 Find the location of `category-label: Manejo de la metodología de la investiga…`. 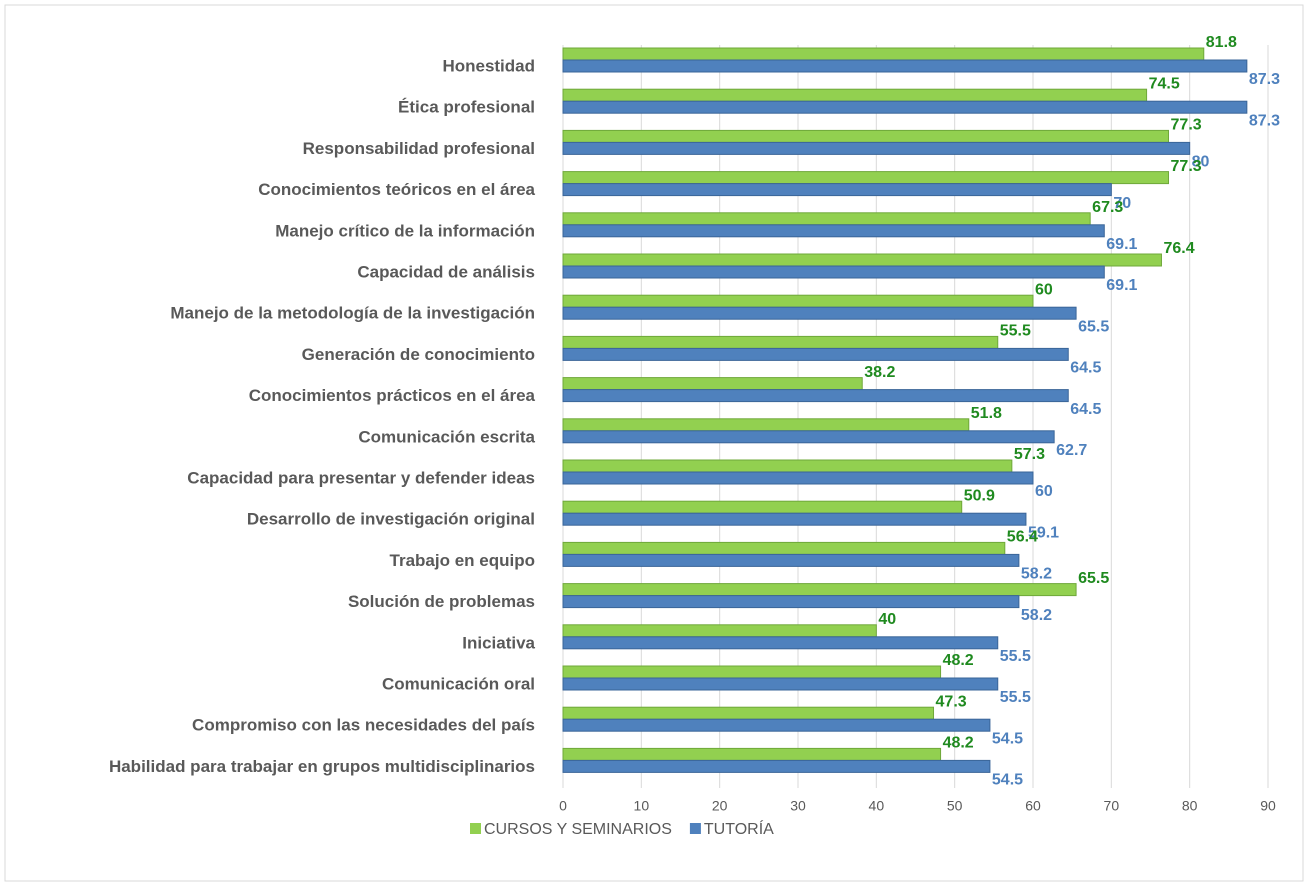

category-label: Manejo de la metodología de la investiga… is located at coordinates (352, 313).